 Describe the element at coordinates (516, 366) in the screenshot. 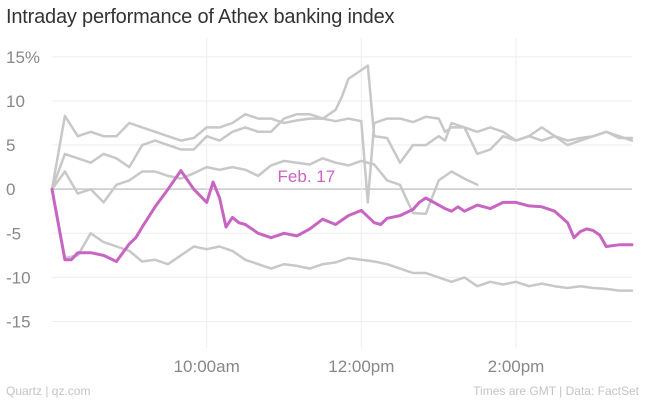

I see `x-tick-label: 2:00pm` at that location.